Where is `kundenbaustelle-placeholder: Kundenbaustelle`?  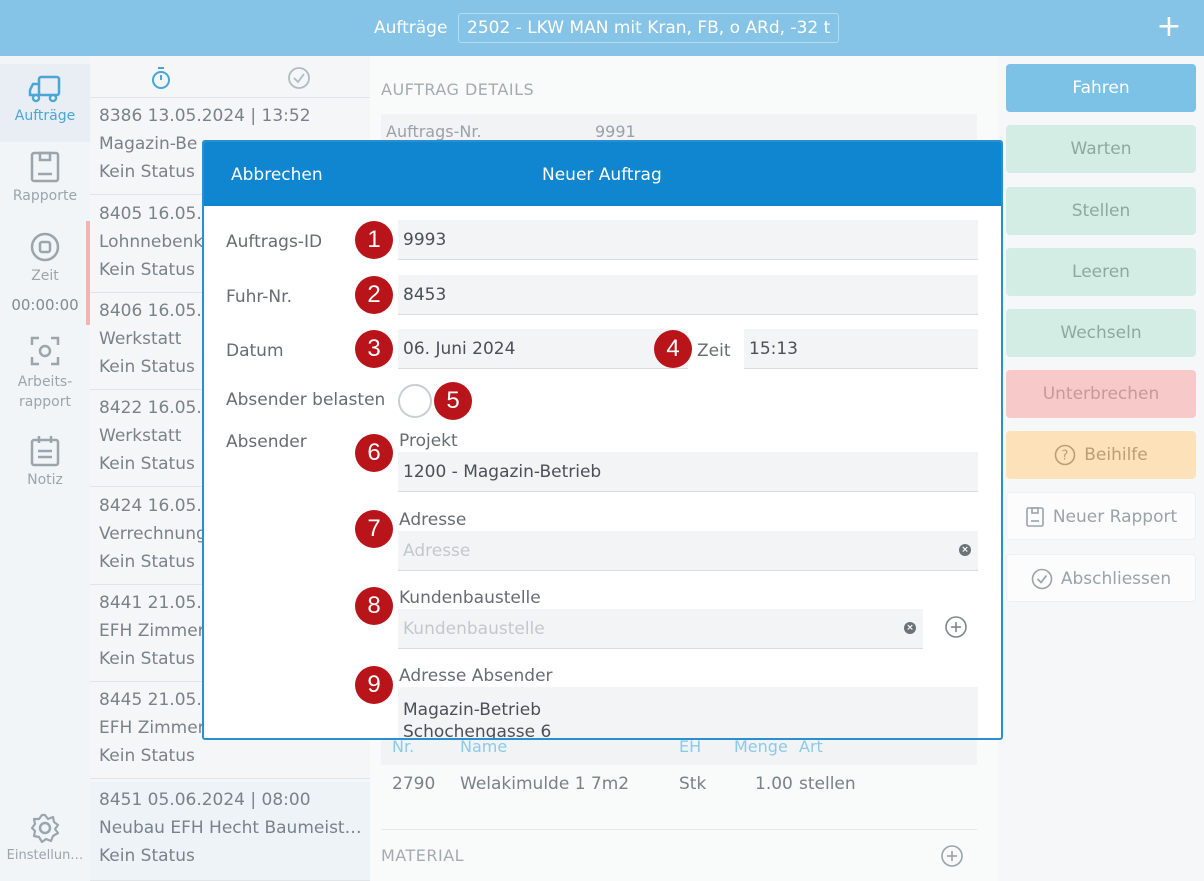 kundenbaustelle-placeholder: Kundenbaustelle is located at coordinates (474, 629).